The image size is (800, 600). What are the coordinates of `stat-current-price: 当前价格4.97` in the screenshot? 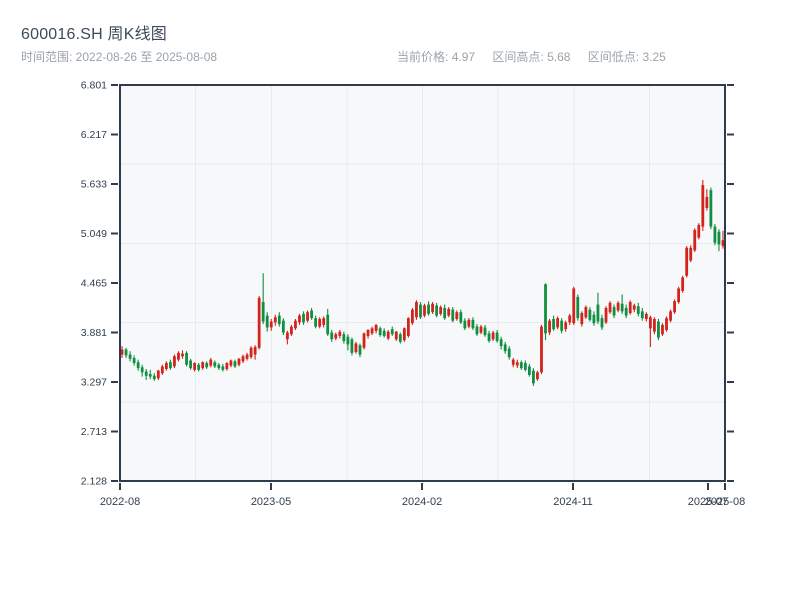 It's located at (436, 57).